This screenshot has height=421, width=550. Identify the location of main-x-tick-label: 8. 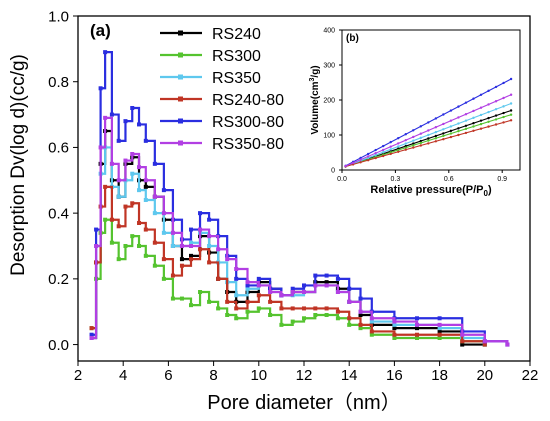
(213, 375).